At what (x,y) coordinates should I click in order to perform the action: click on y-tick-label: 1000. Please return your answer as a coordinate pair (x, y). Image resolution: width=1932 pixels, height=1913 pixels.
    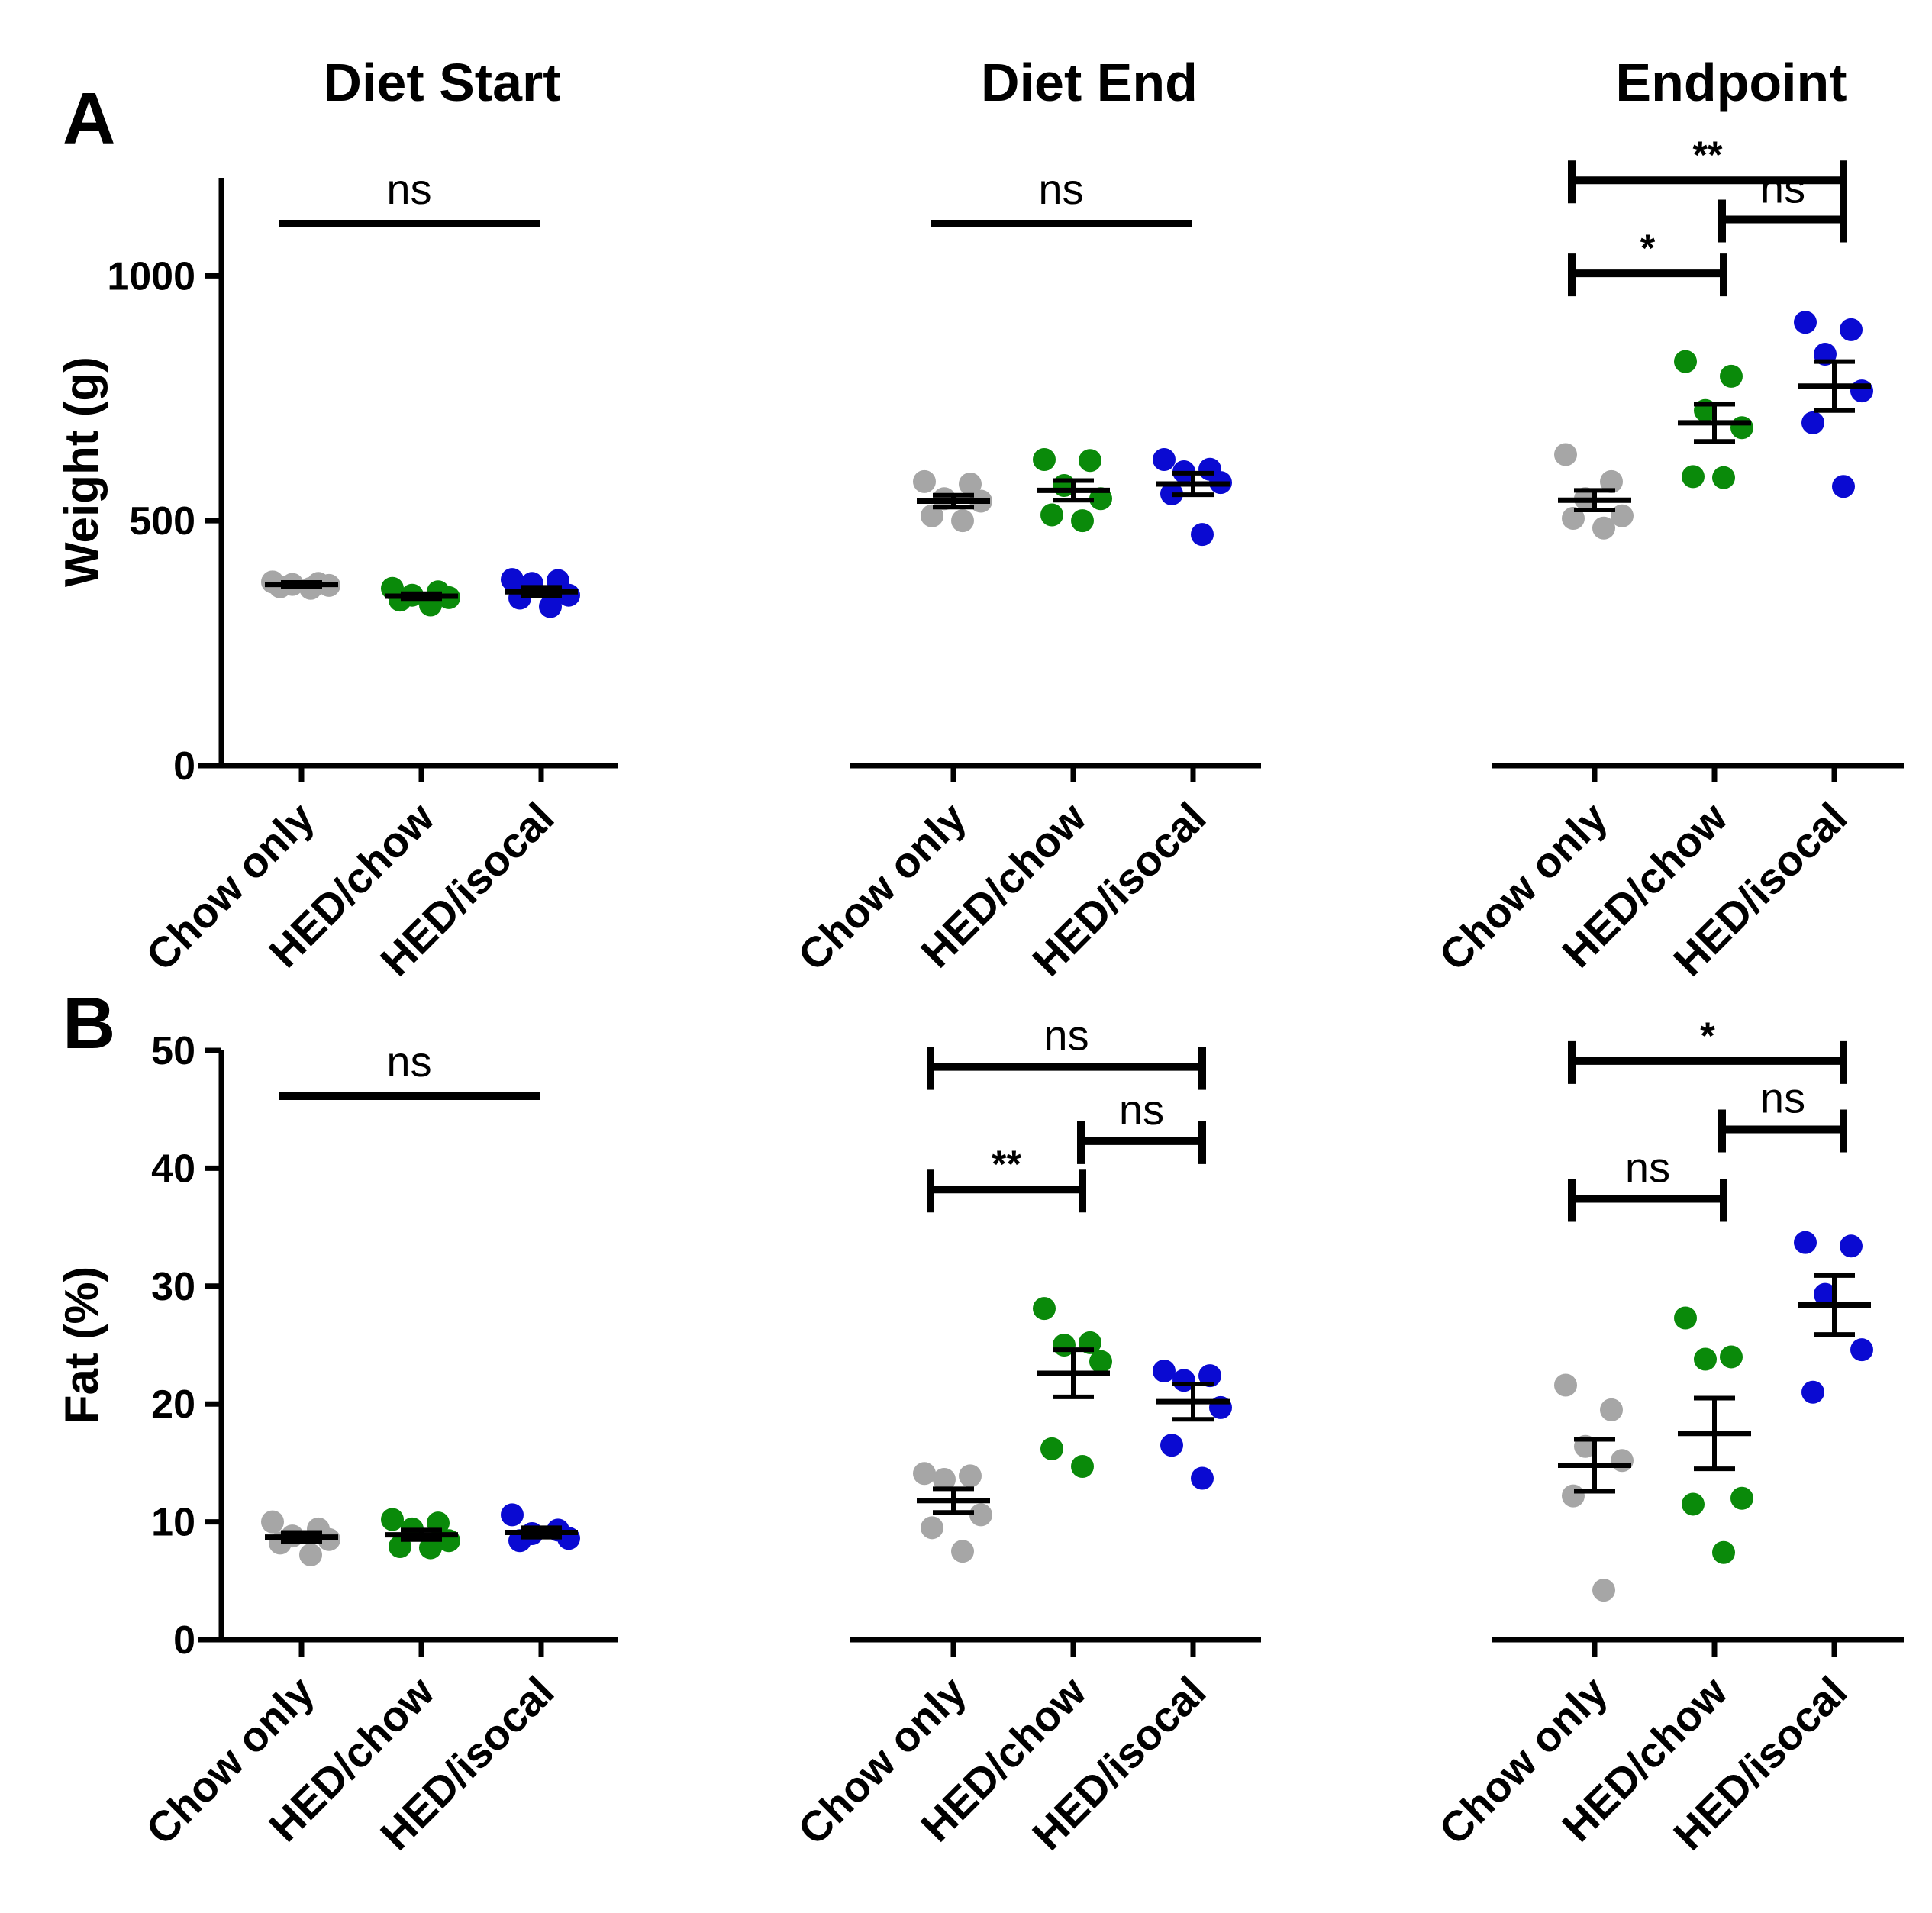
    Looking at the image, I should click on (151, 276).